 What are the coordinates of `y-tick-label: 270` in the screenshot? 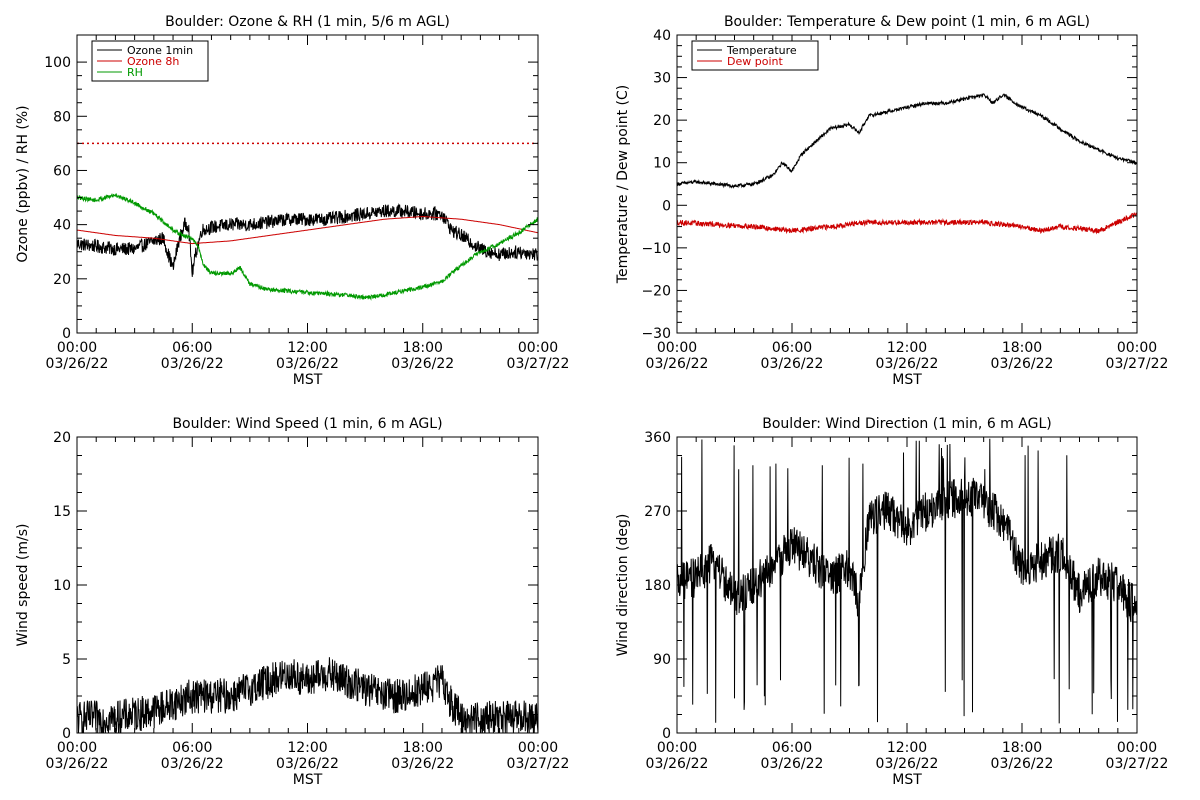 It's located at (657, 512).